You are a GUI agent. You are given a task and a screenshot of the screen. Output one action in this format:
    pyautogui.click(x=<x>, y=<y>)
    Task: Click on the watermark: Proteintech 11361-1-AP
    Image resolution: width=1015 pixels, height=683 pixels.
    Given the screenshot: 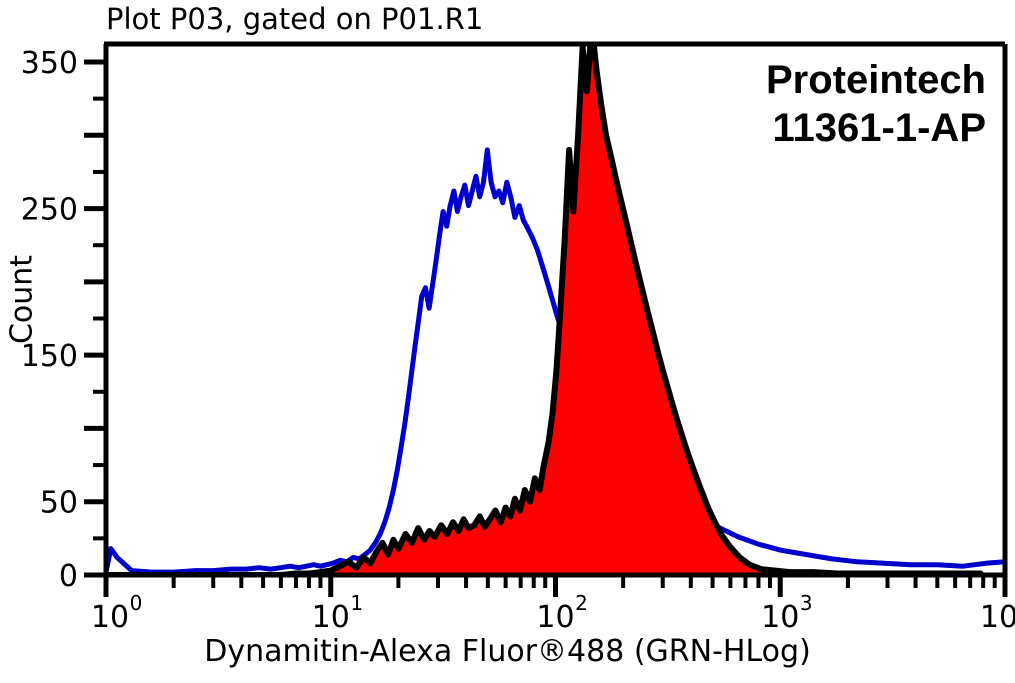 What is the action you would take?
    pyautogui.click(x=821, y=104)
    